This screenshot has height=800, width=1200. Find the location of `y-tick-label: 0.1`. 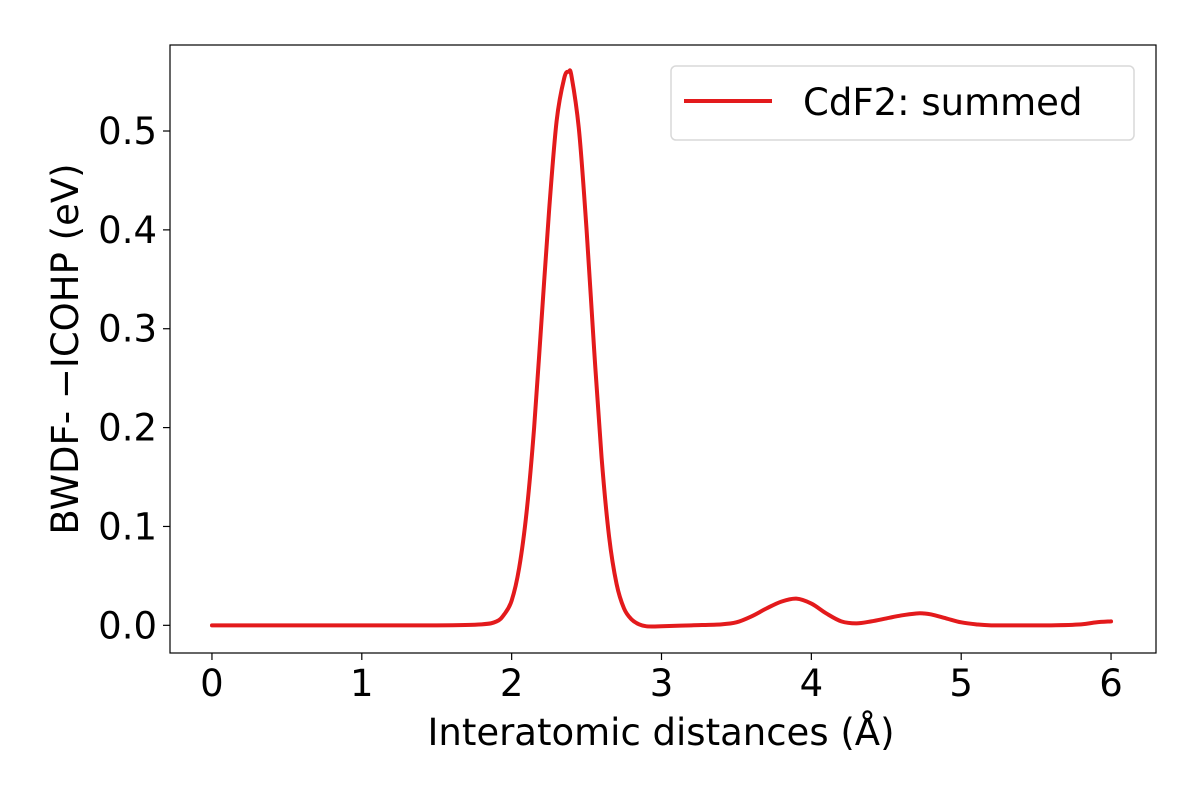

y-tick-label: 0.1 is located at coordinates (127, 526).